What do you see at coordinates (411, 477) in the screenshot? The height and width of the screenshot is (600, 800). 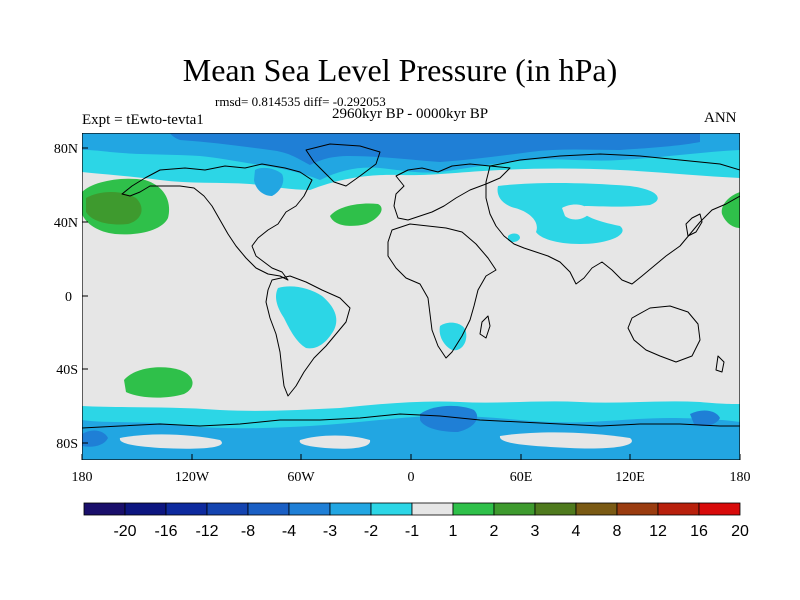 I see `lon-label-0: 0` at bounding box center [411, 477].